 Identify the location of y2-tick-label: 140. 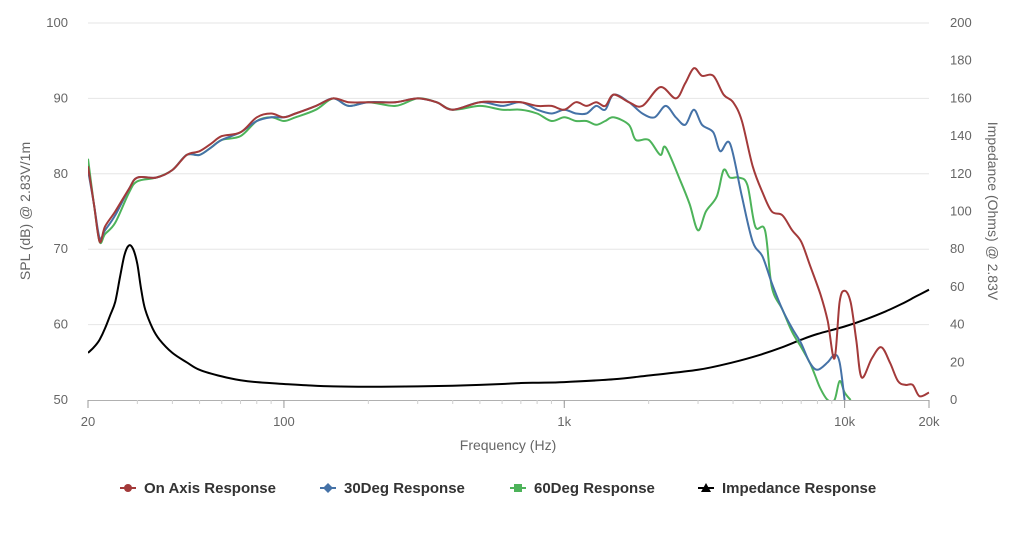
(961, 135).